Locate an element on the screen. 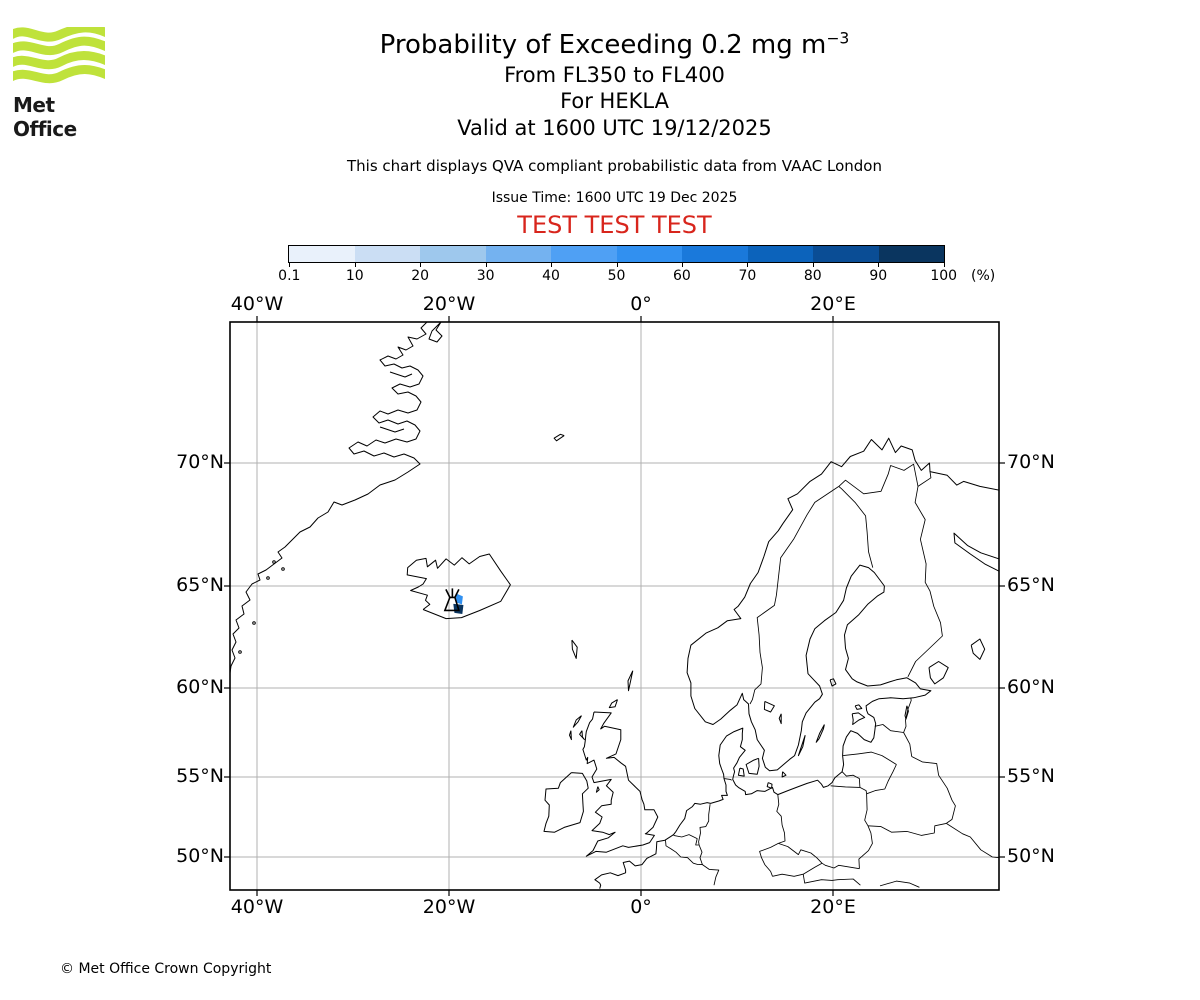  test-banner: TEST TEST TEST is located at coordinates (614, 225).